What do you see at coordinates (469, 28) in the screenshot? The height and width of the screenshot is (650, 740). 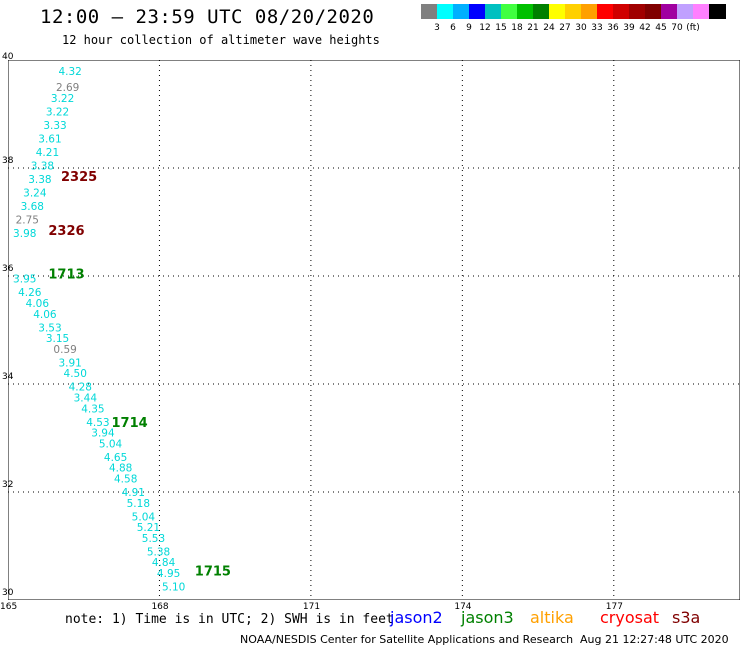 I see `legend-label: 9` at bounding box center [469, 28].